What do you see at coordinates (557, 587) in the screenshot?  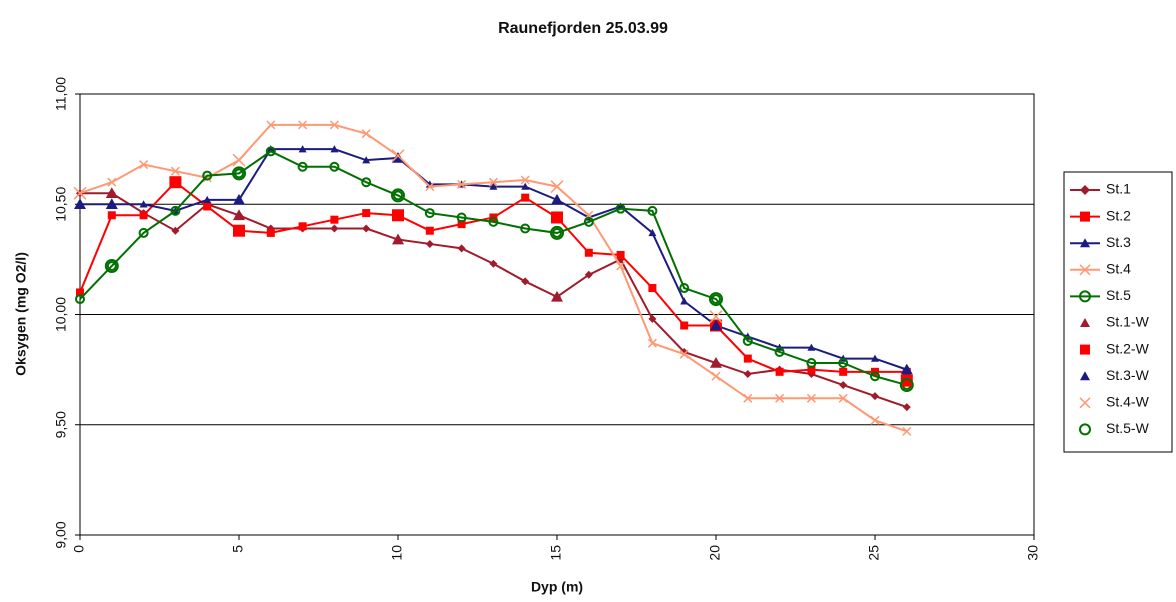 I see `x-axis-label: Dyp (m)` at bounding box center [557, 587].